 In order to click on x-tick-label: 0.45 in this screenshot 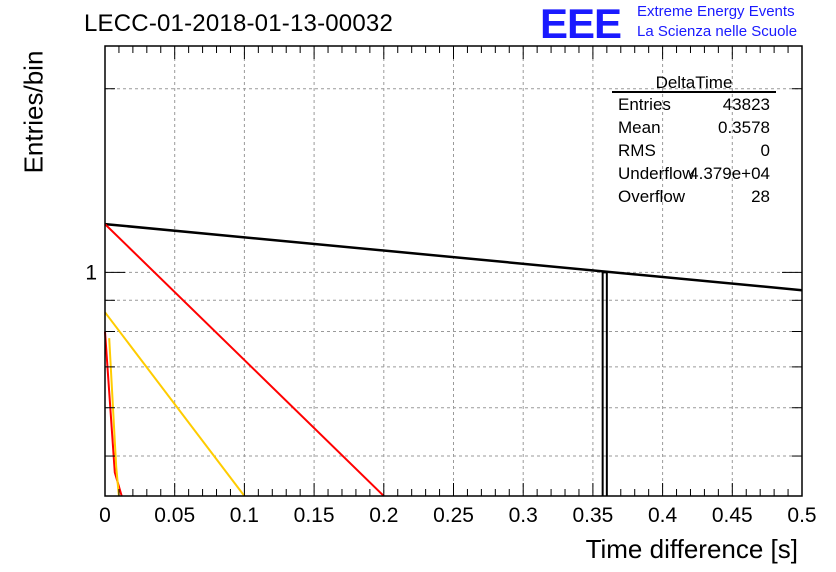, I will do `click(732, 515)`.